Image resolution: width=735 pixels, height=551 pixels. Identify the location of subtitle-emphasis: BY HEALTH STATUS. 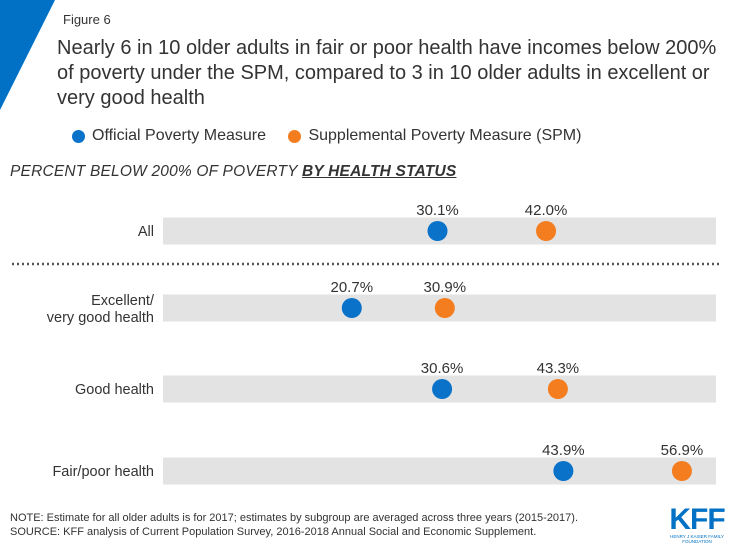
(379, 171).